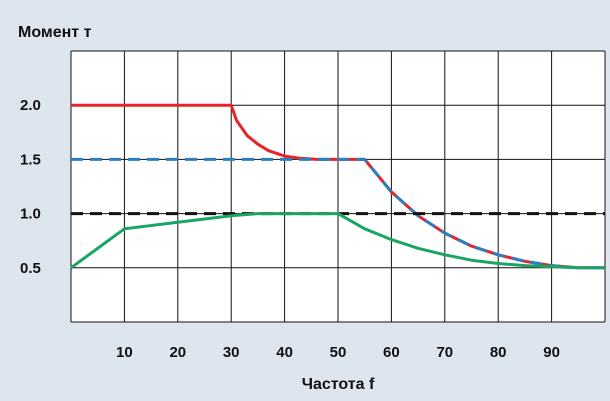 The image size is (610, 401). Describe the element at coordinates (55, 32) in the screenshot. I see `y-axis-label: Момент т` at that location.